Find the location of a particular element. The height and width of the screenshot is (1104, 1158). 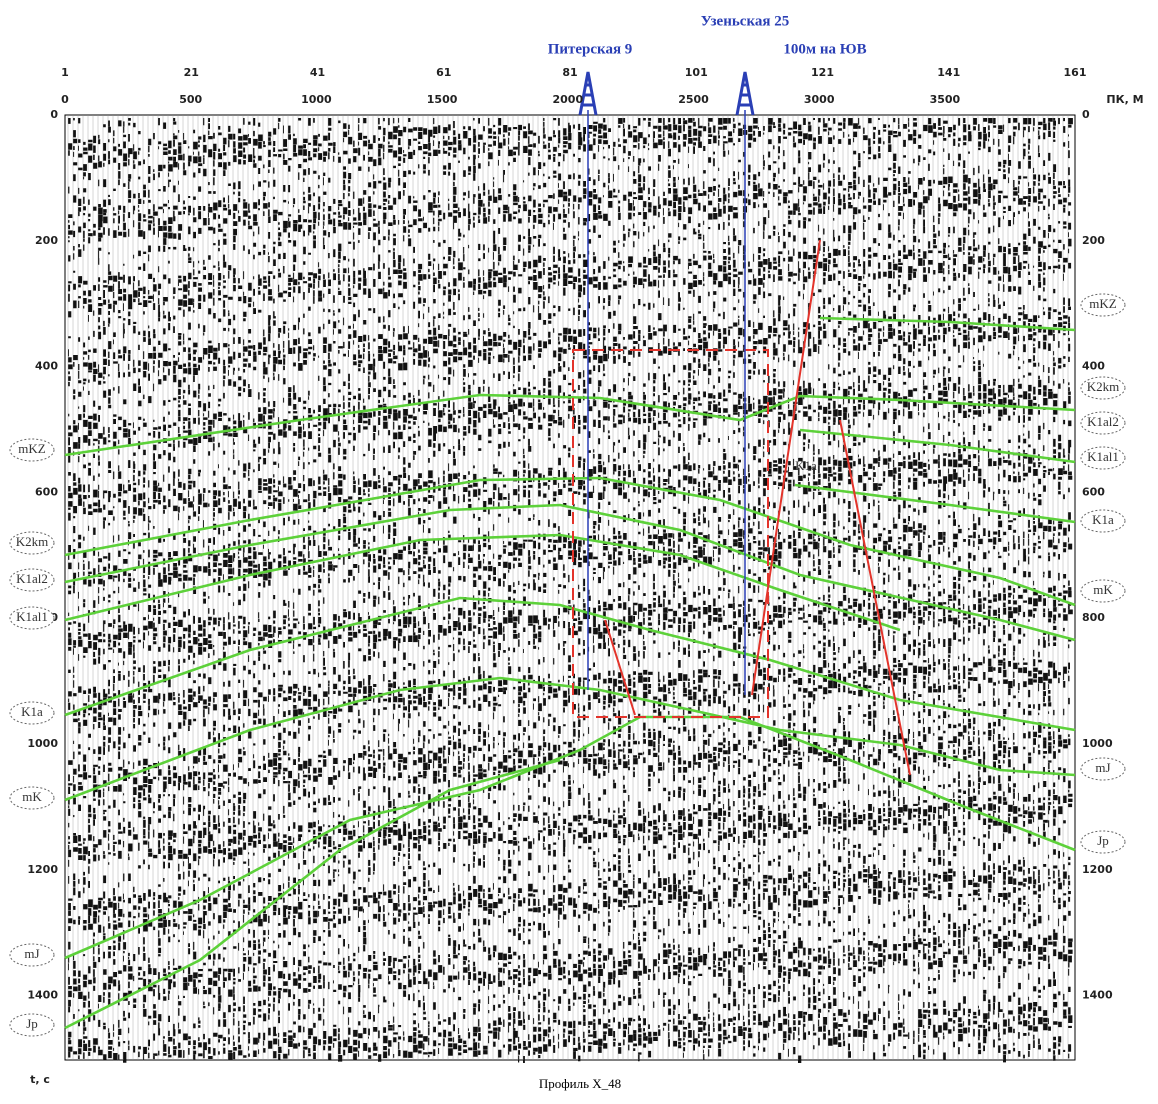

time-label: 1400 is located at coordinates (1097, 995).